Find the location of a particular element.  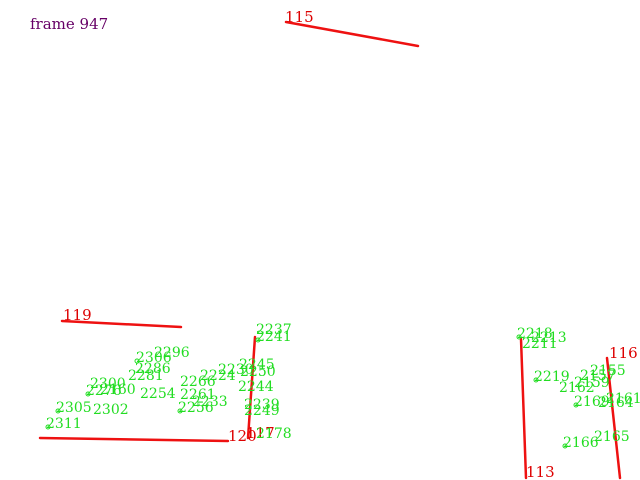

frame-title: frame 947 is located at coordinates (69, 24).